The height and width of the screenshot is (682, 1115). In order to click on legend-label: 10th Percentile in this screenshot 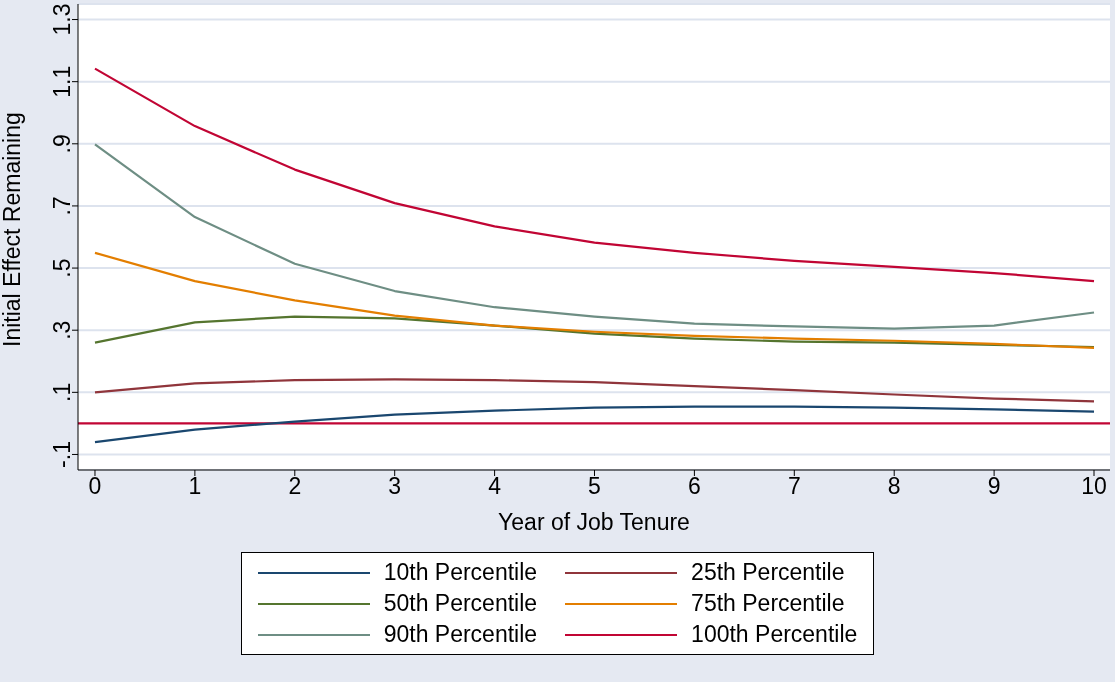, I will do `click(460, 572)`.